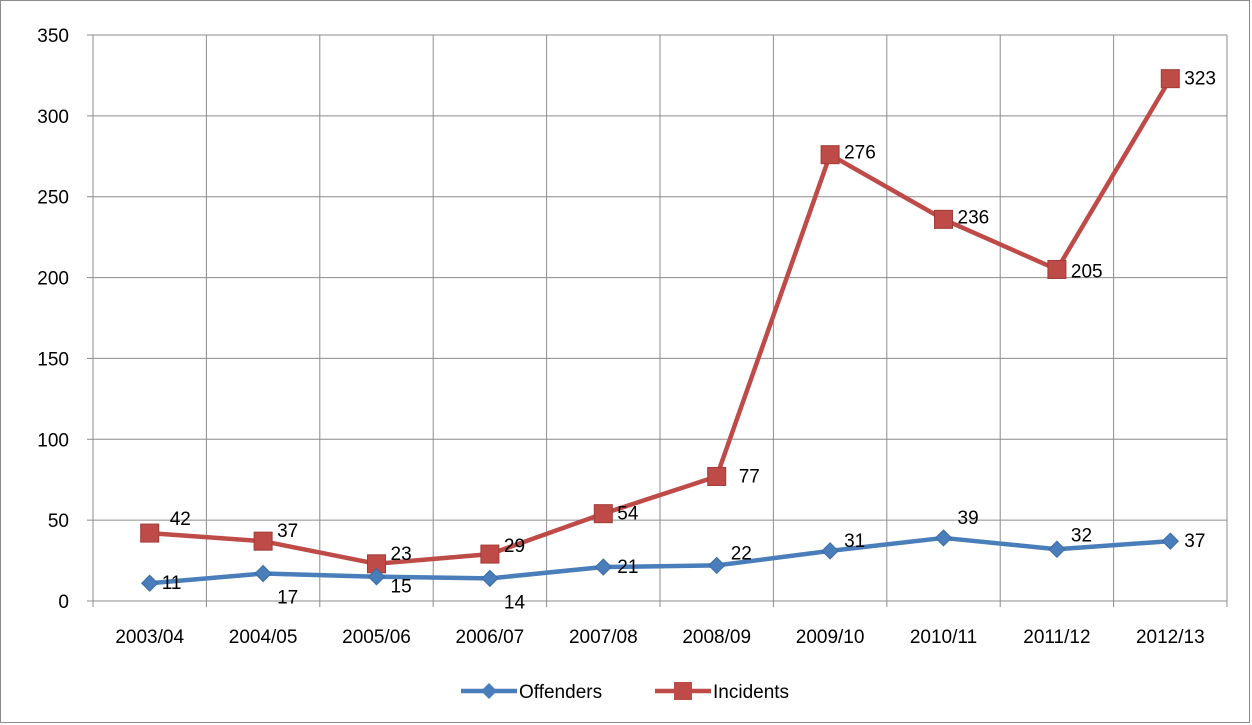 This screenshot has width=1252, height=725. Describe the element at coordinates (628, 514) in the screenshot. I see `incidents-data-label: 54` at that location.